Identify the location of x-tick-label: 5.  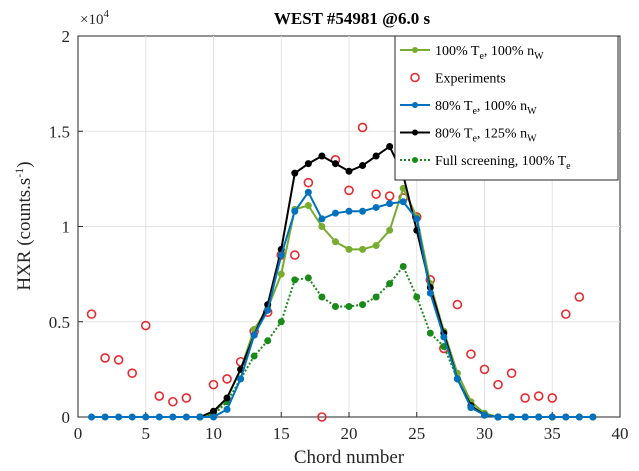
(146, 433).